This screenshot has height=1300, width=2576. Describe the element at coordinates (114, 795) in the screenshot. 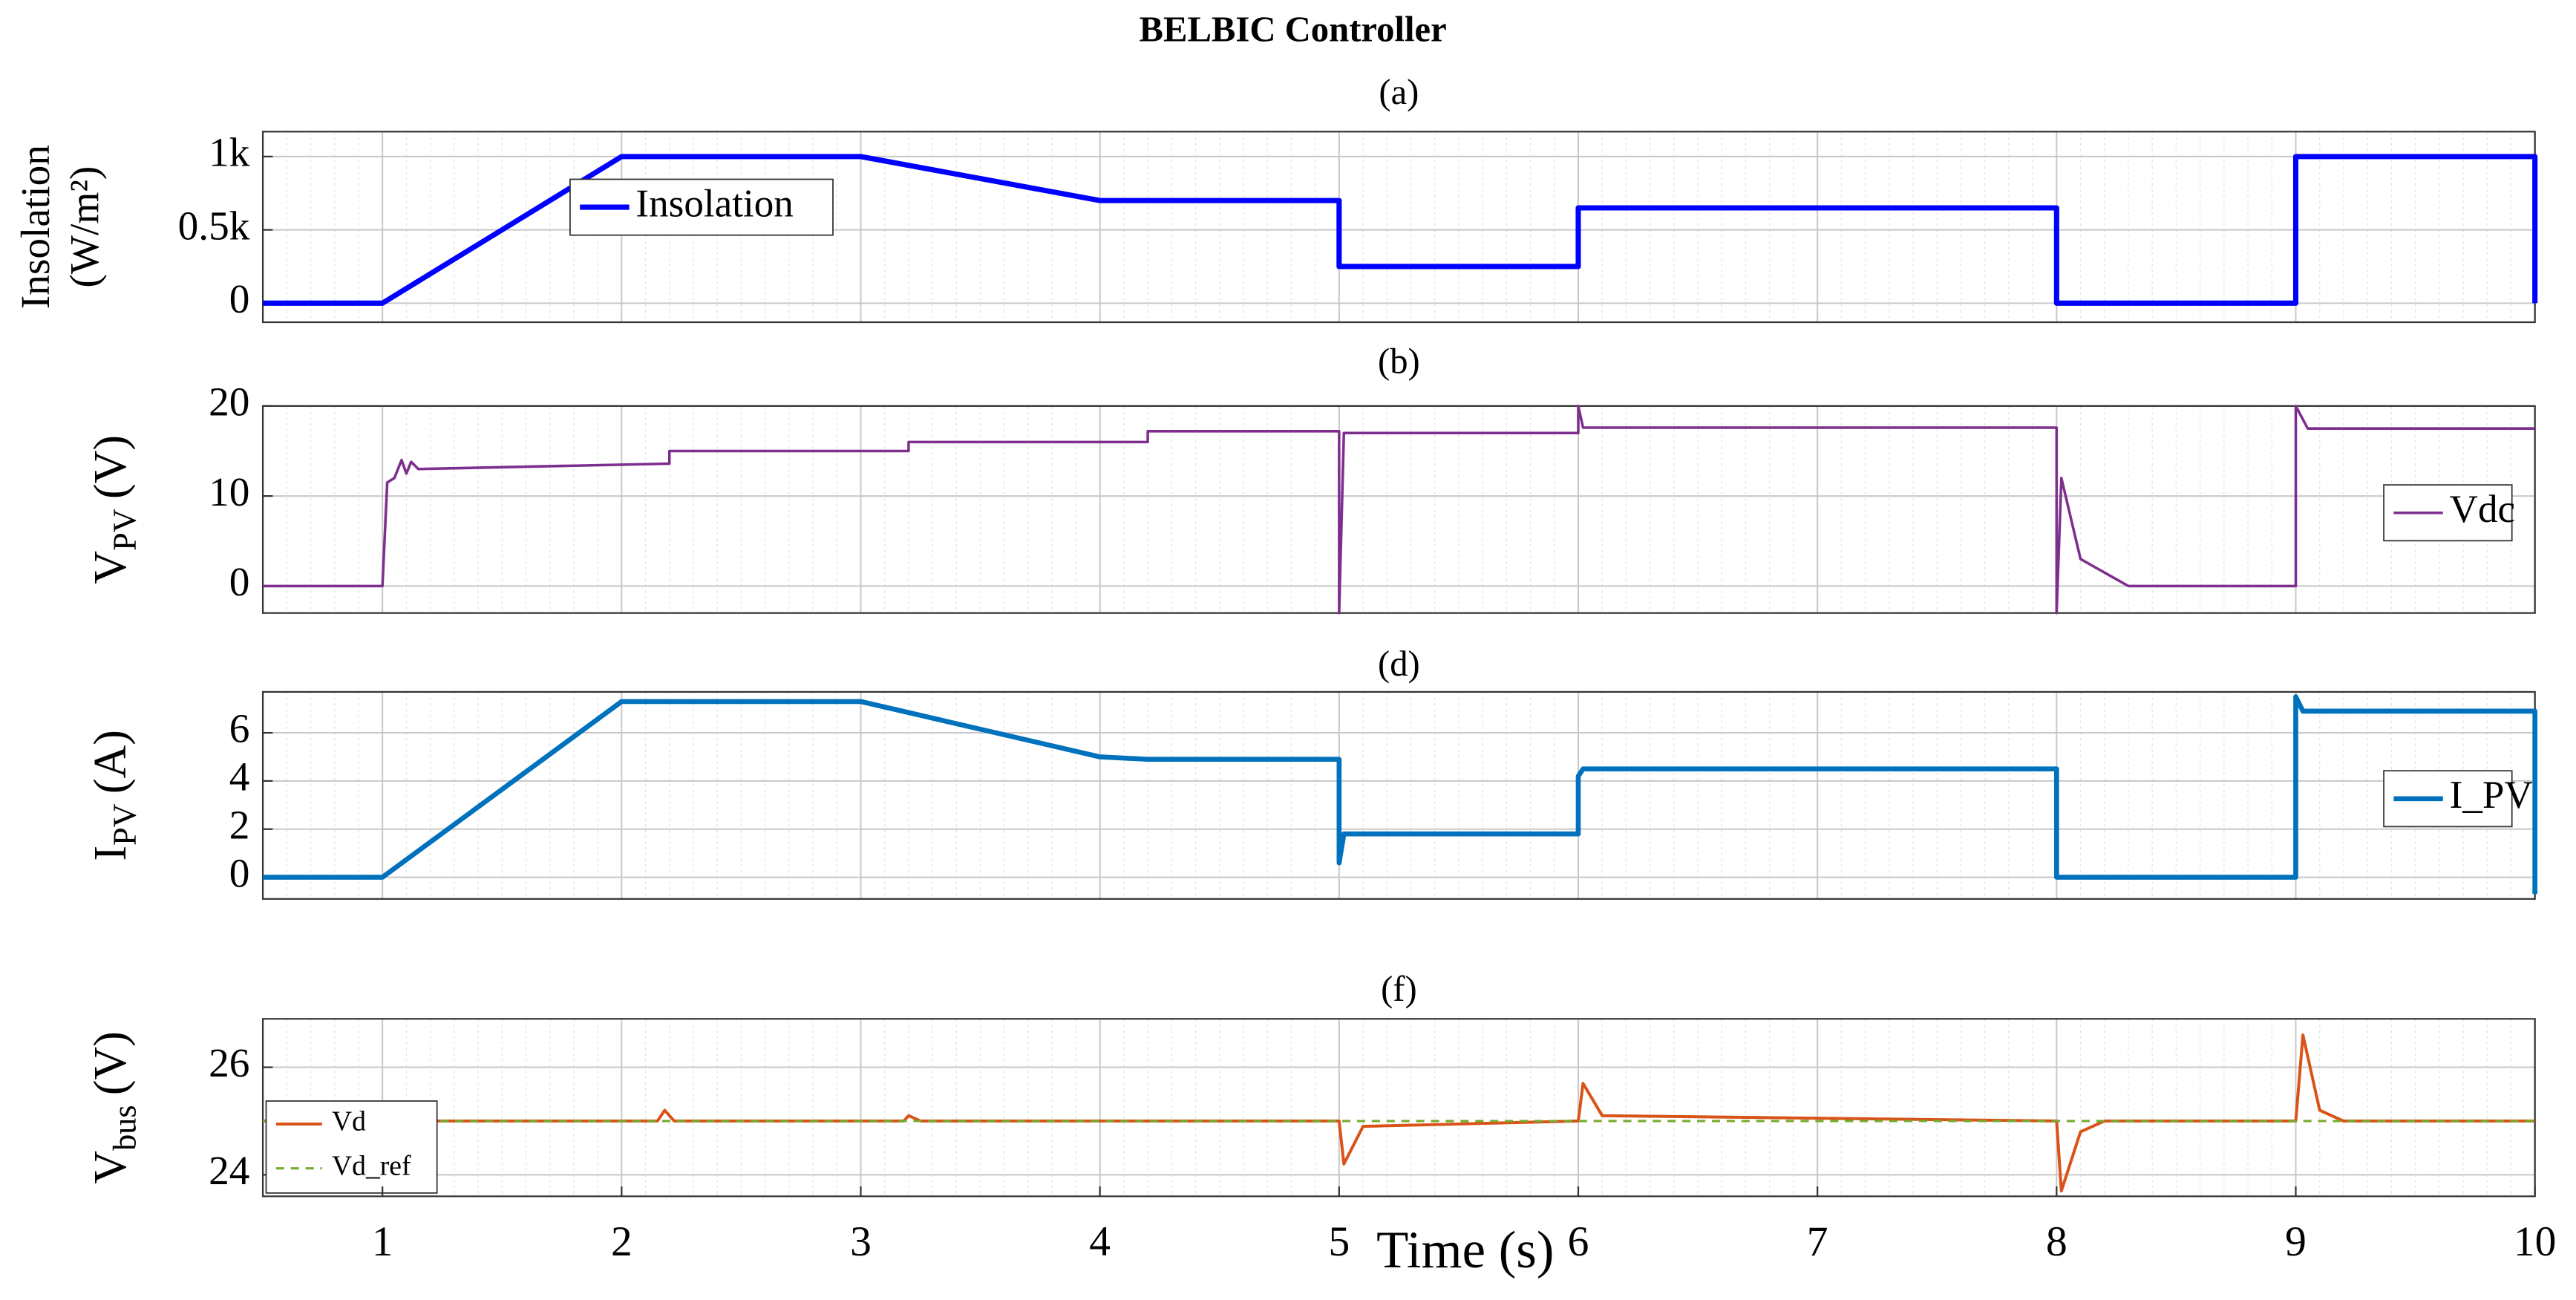

I see `y-axis-label: IPV (A)` at that location.